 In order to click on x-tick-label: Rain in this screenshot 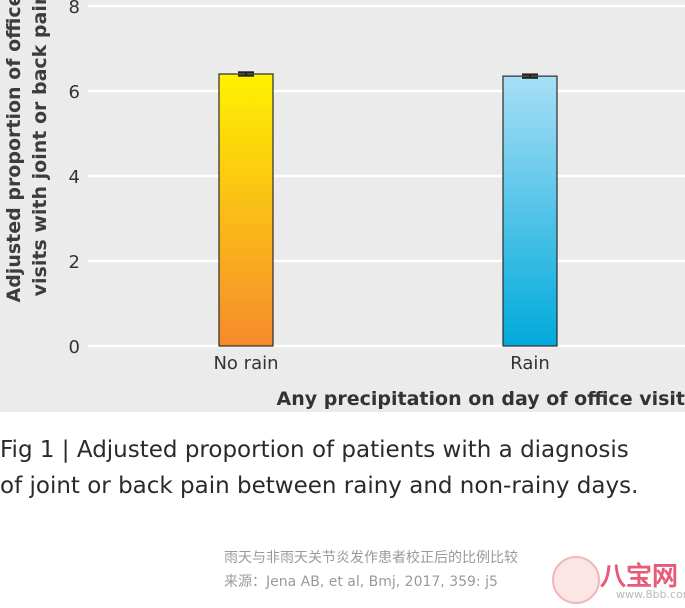, I will do `click(530, 363)`.